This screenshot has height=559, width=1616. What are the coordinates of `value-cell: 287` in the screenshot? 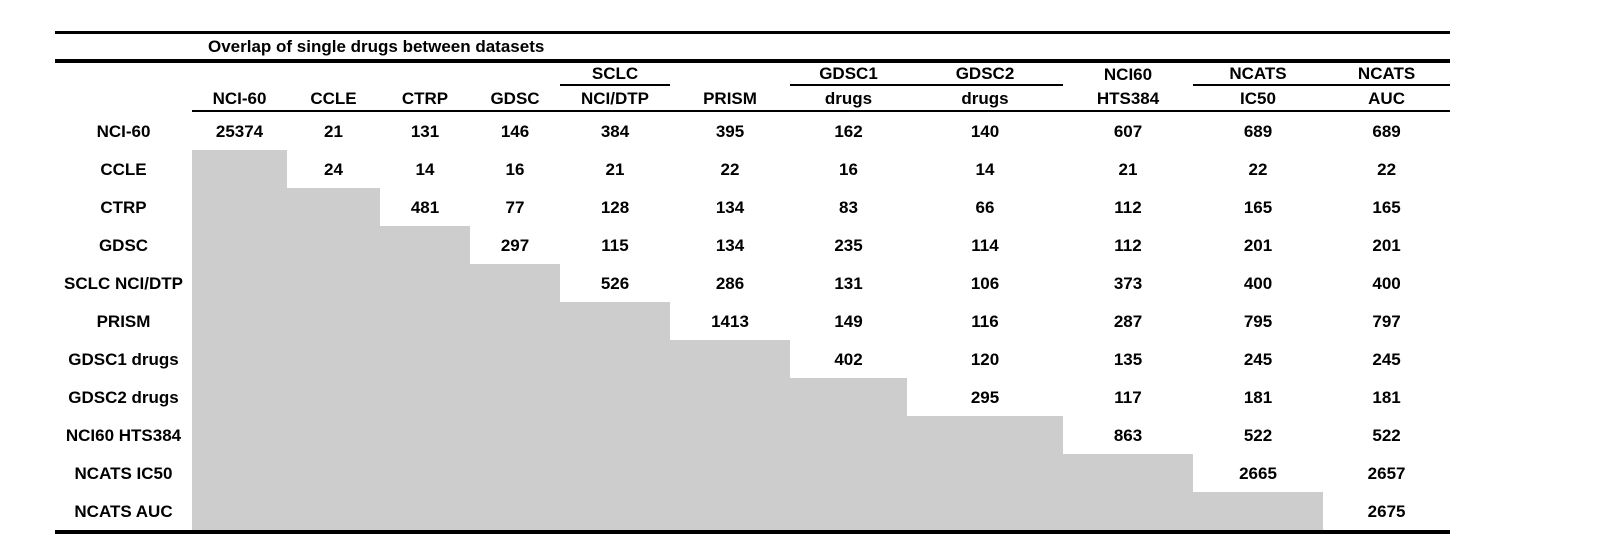 It's located at (1128, 321).